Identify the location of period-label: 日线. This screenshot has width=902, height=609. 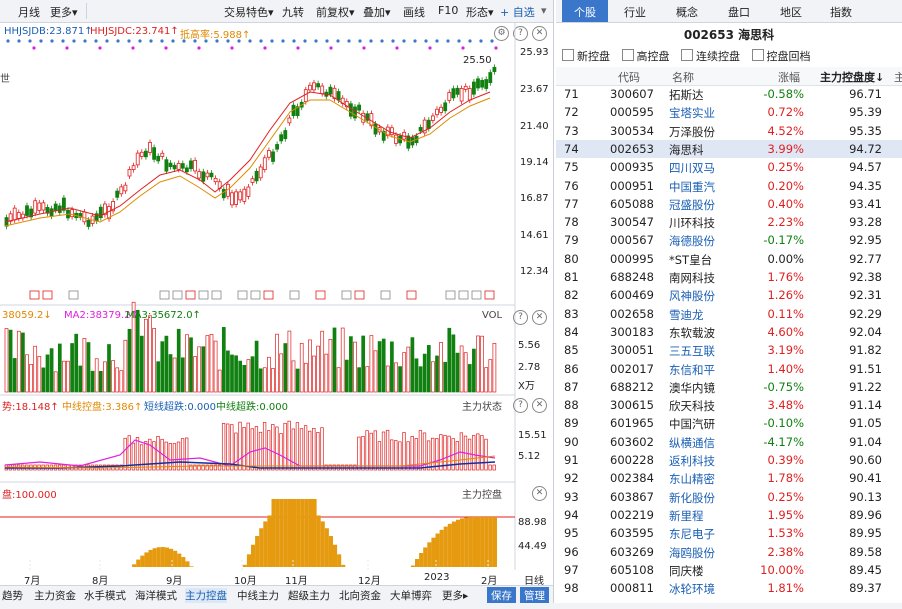
(534, 581).